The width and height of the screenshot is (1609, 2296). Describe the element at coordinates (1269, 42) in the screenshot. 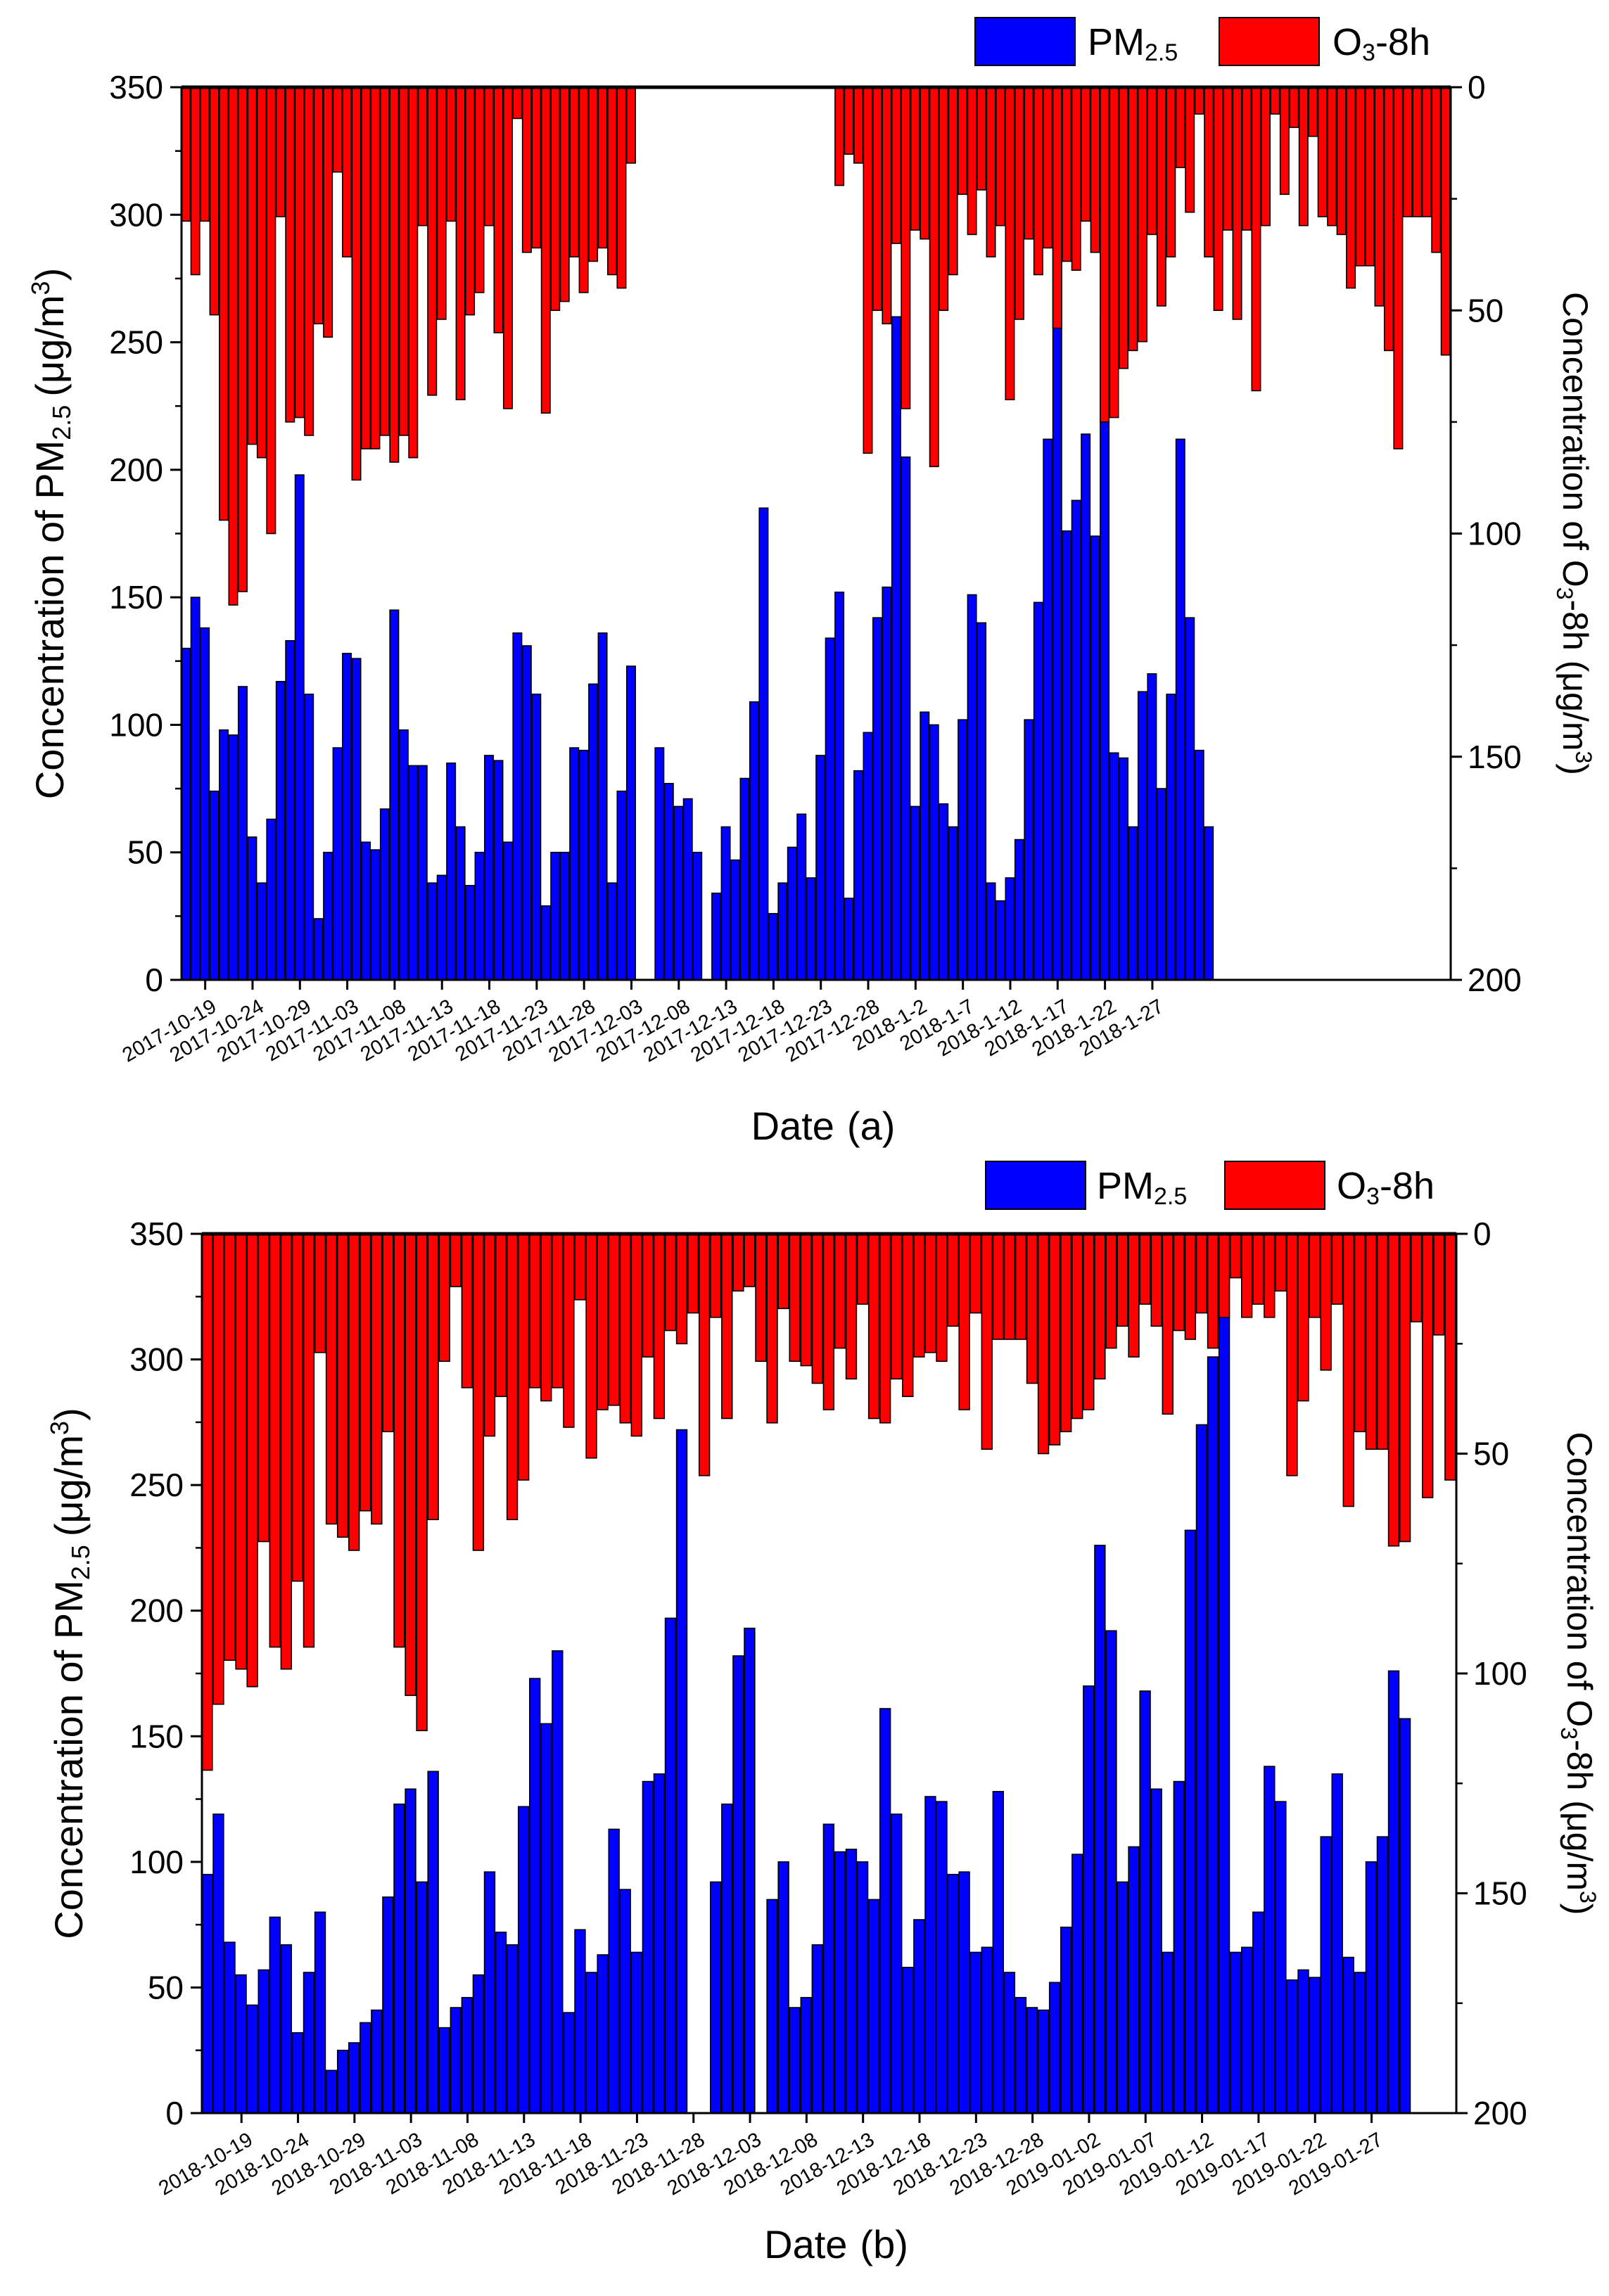

I see `o3-legend-swatch` at that location.